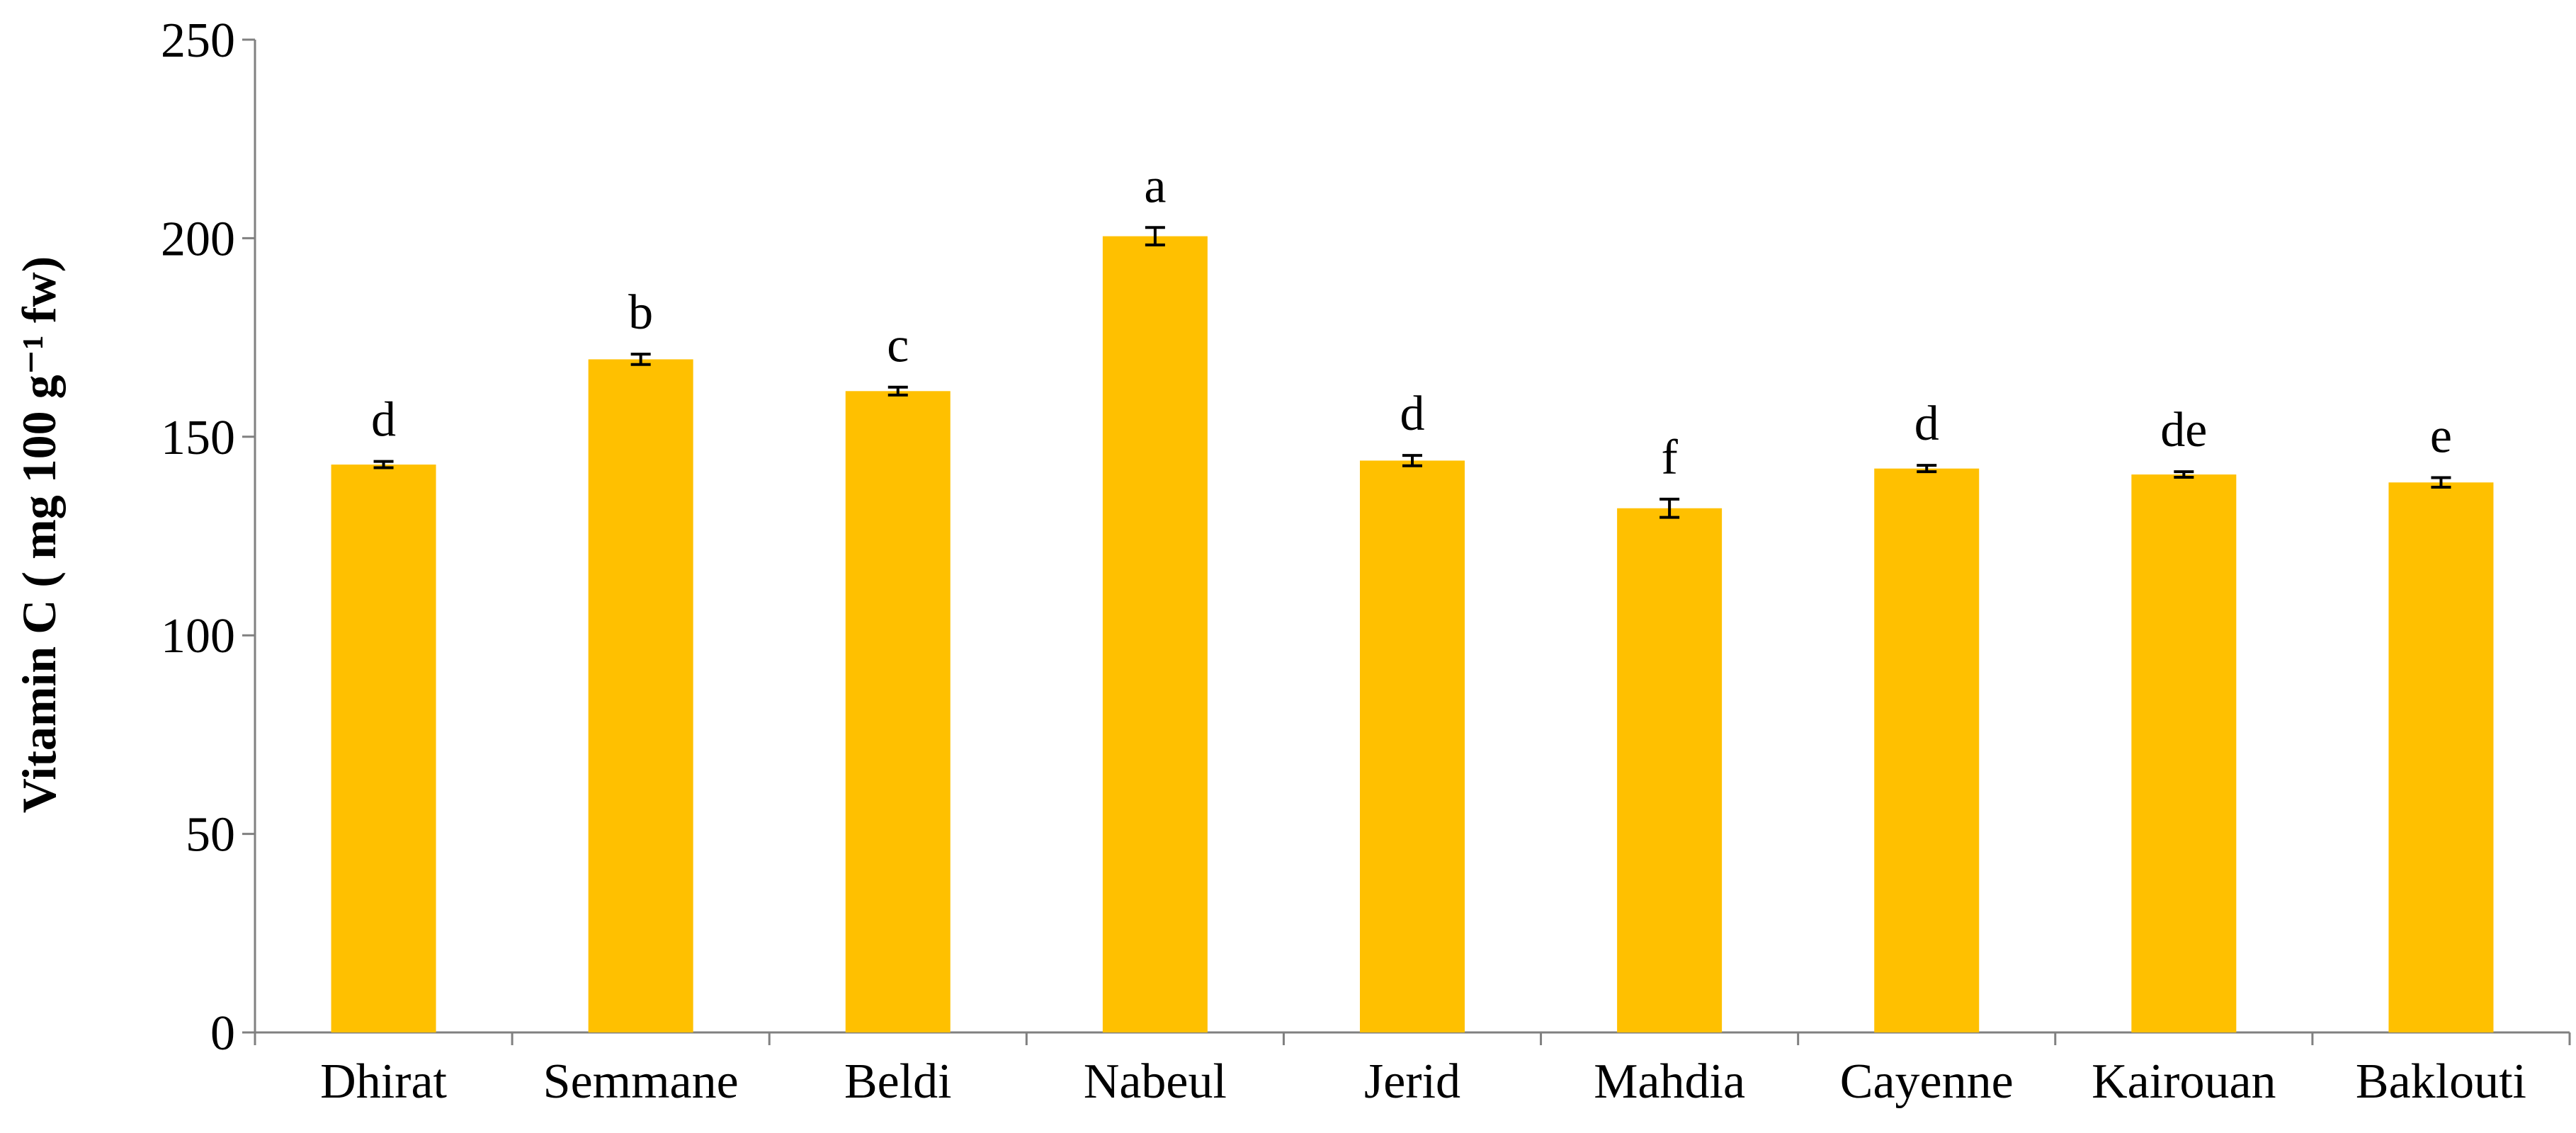 Image resolution: width=2576 pixels, height=1133 pixels. I want to click on category-label: Nabeul, so click(1155, 1082).